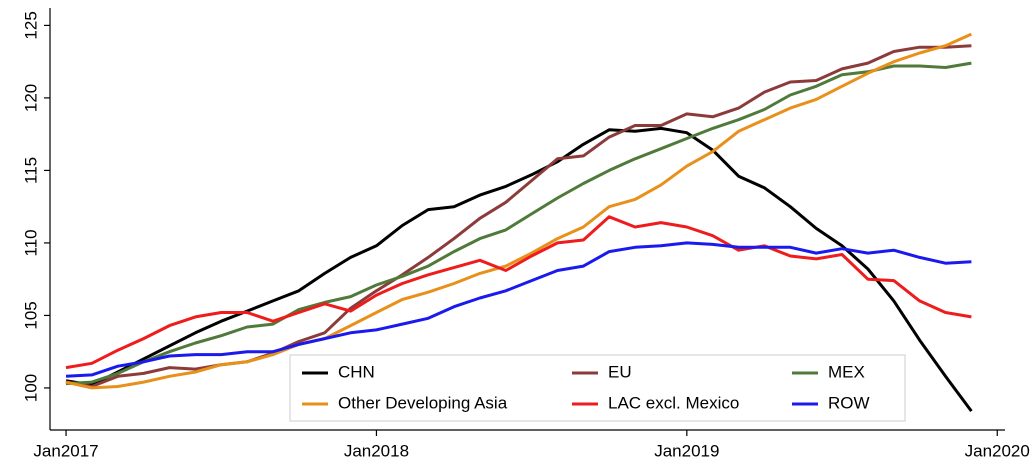 The image size is (1036, 470). What do you see at coordinates (620, 371) in the screenshot?
I see `legend-label: EU` at bounding box center [620, 371].